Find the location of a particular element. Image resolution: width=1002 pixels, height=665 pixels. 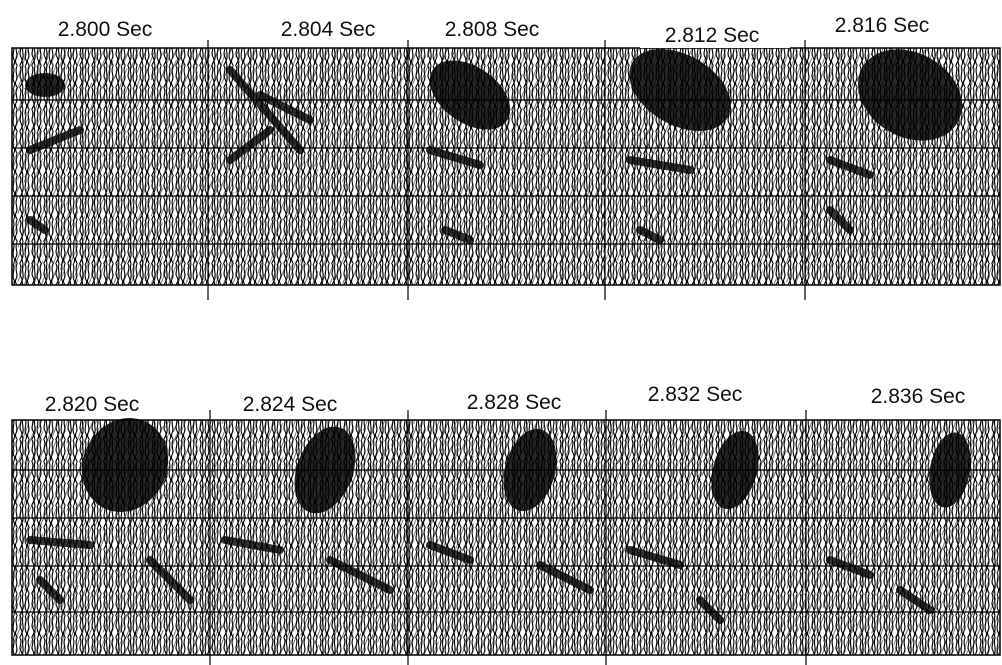

panel-label: 2.800 Sec is located at coordinates (105, 29).